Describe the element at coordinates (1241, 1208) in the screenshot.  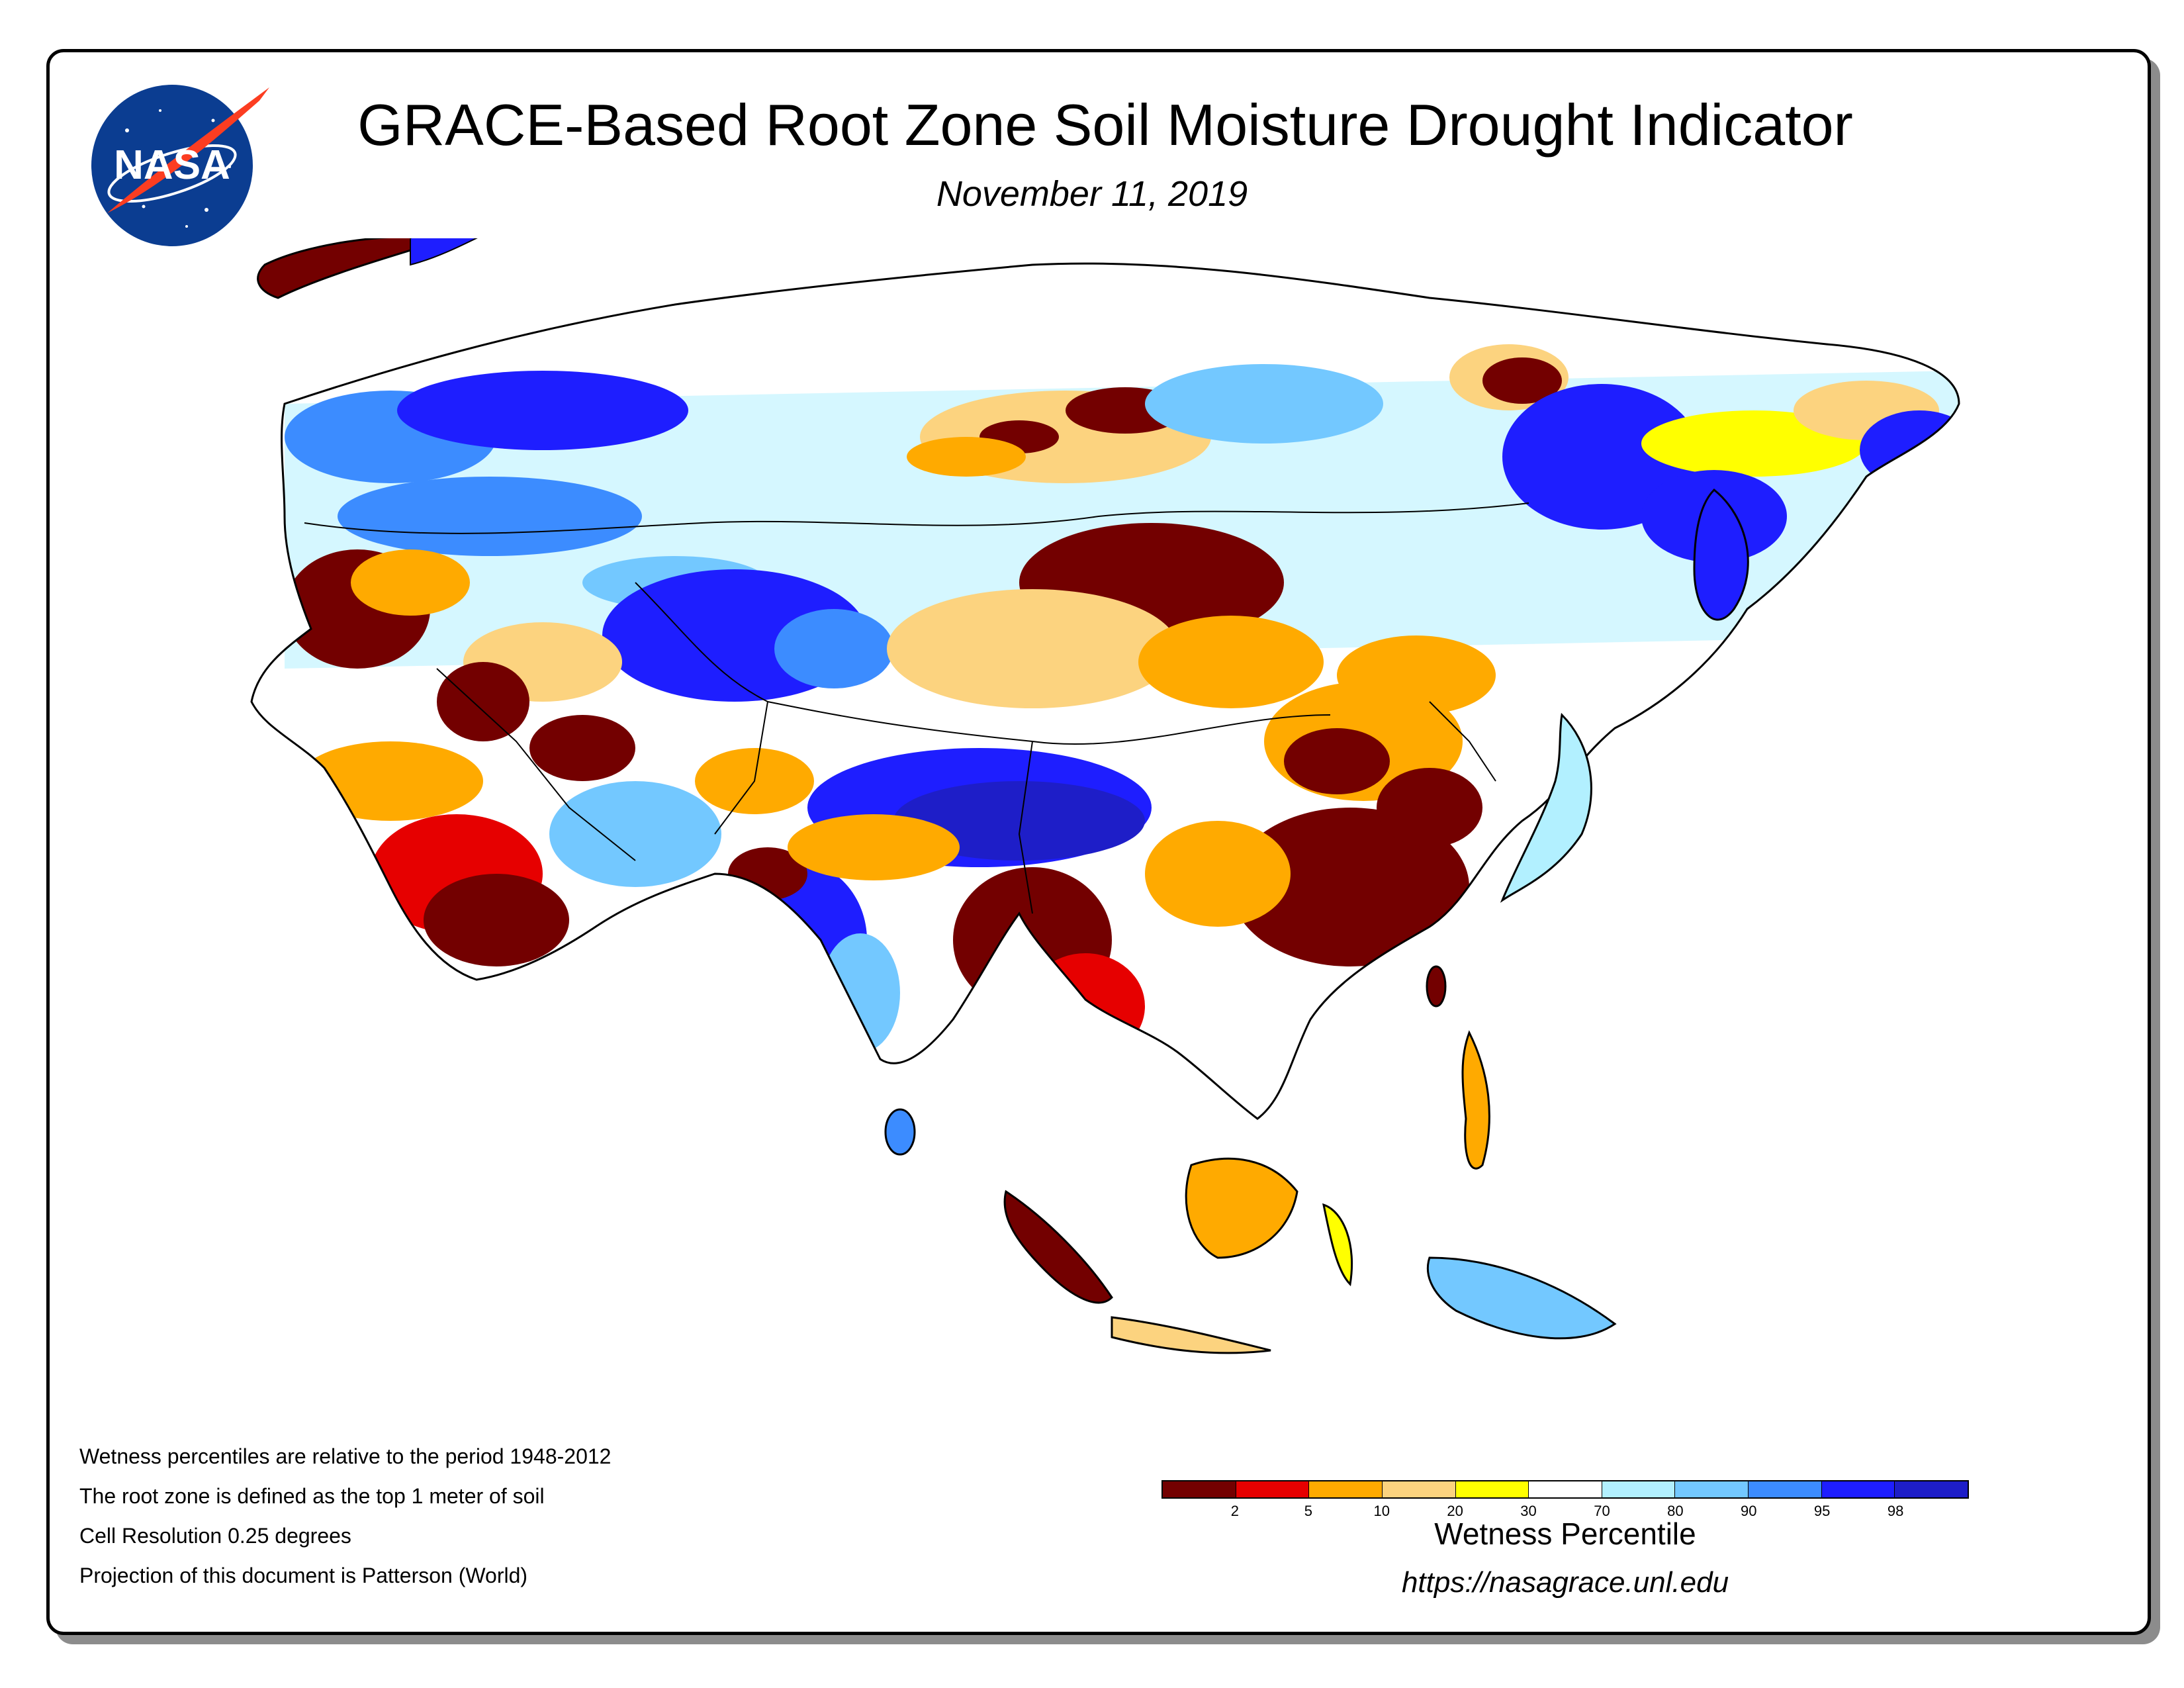
I see `borneo` at that location.